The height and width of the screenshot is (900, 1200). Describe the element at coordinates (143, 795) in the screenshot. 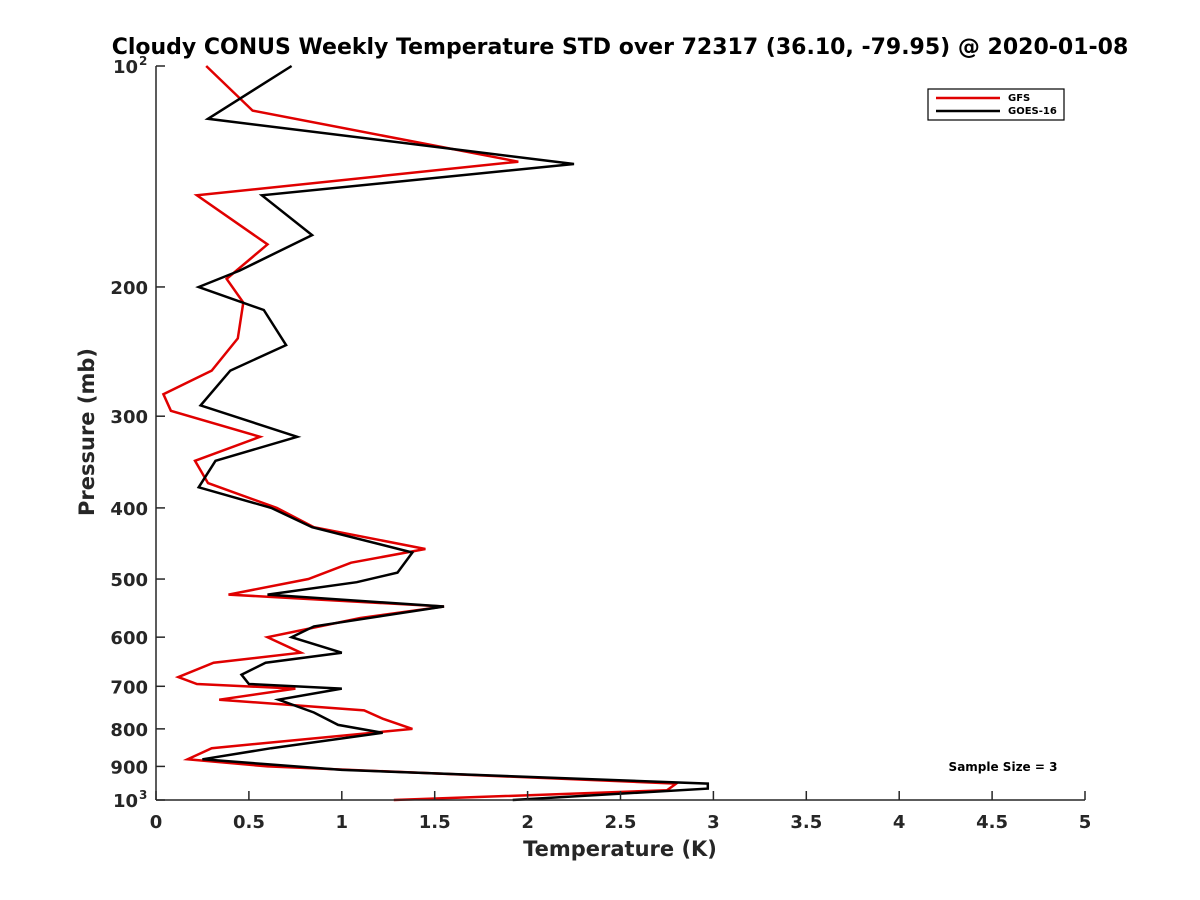

I see `y-tick-exponent: 3` at that location.